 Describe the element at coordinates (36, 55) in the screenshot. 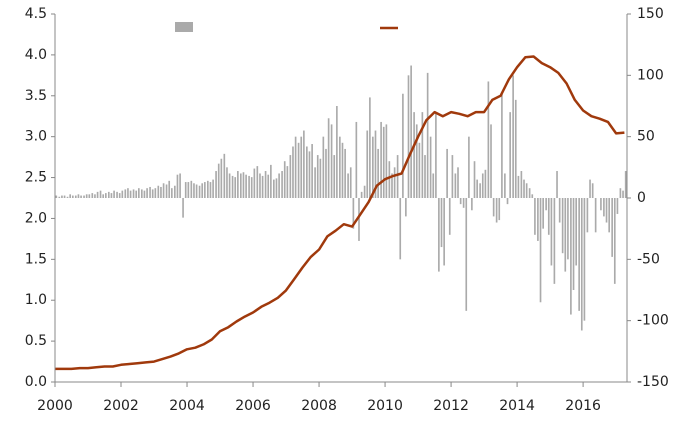

I see `y-tick-label: 4.0` at that location.